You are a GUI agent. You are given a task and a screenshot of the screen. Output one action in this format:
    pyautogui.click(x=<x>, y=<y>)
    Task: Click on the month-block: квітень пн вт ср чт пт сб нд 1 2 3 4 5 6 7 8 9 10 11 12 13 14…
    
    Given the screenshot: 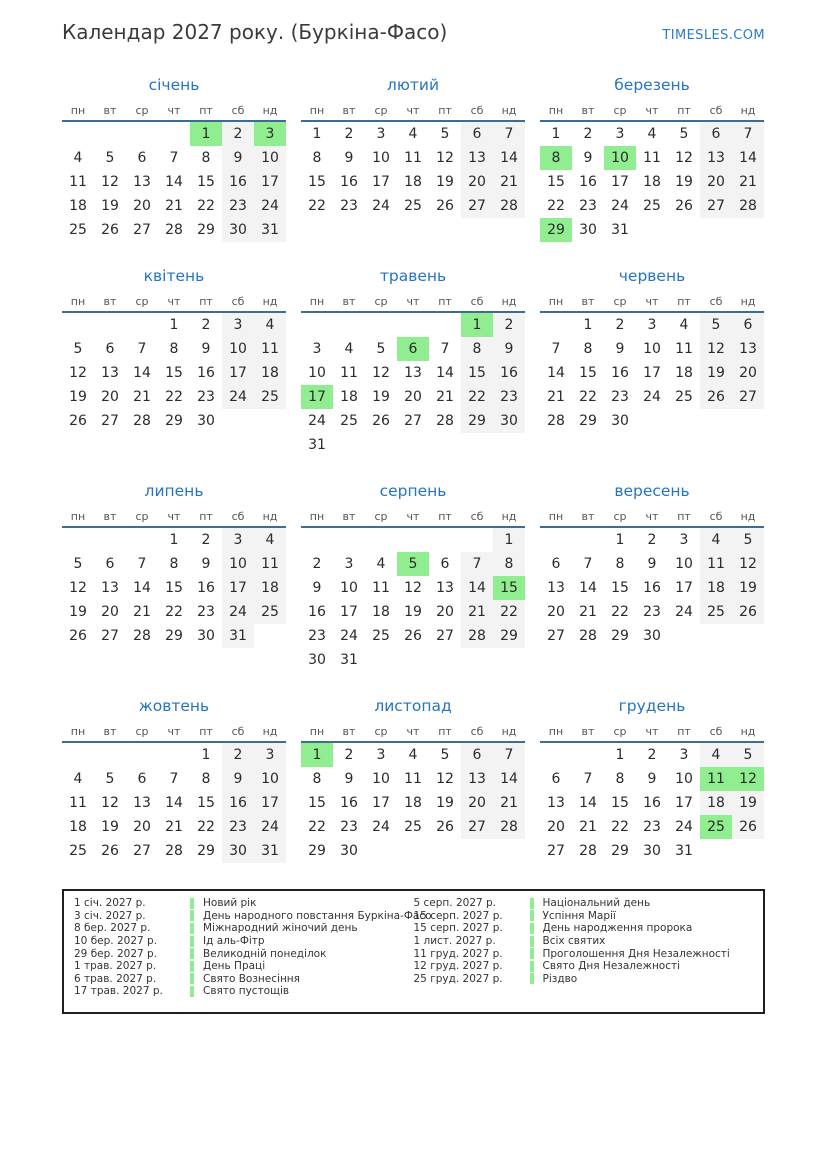 What is the action you would take?
    pyautogui.click(x=174, y=349)
    